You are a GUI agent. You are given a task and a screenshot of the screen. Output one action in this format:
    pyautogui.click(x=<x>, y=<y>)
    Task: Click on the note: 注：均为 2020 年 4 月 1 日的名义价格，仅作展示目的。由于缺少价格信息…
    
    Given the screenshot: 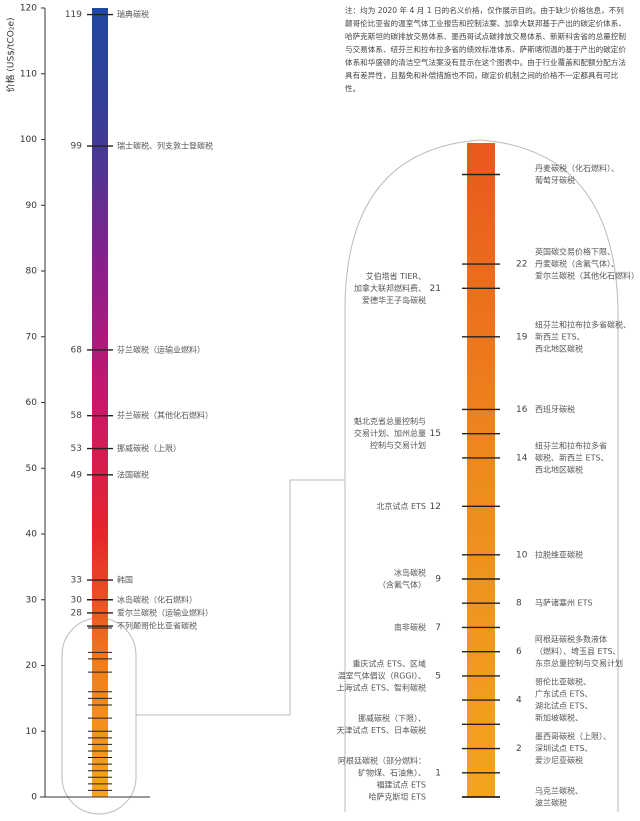 What is the action you would take?
    pyautogui.click(x=485, y=49)
    